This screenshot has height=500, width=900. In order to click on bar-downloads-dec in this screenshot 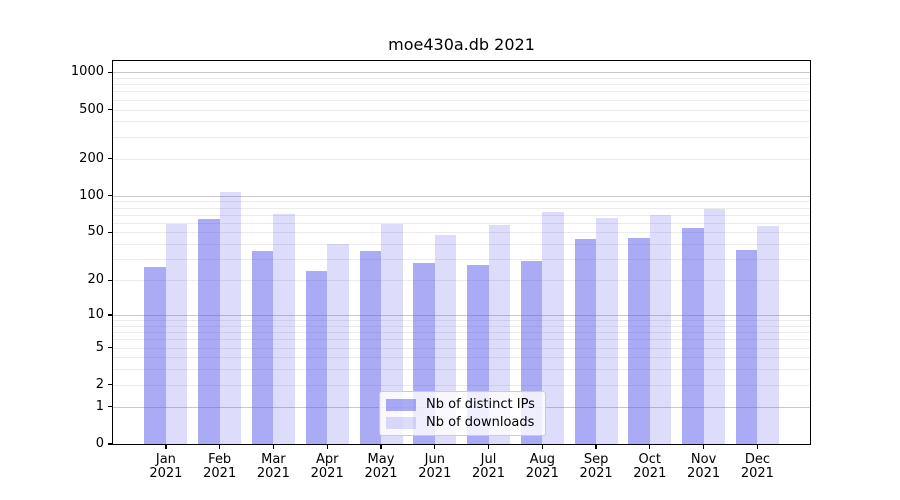, I will do `click(768, 335)`.